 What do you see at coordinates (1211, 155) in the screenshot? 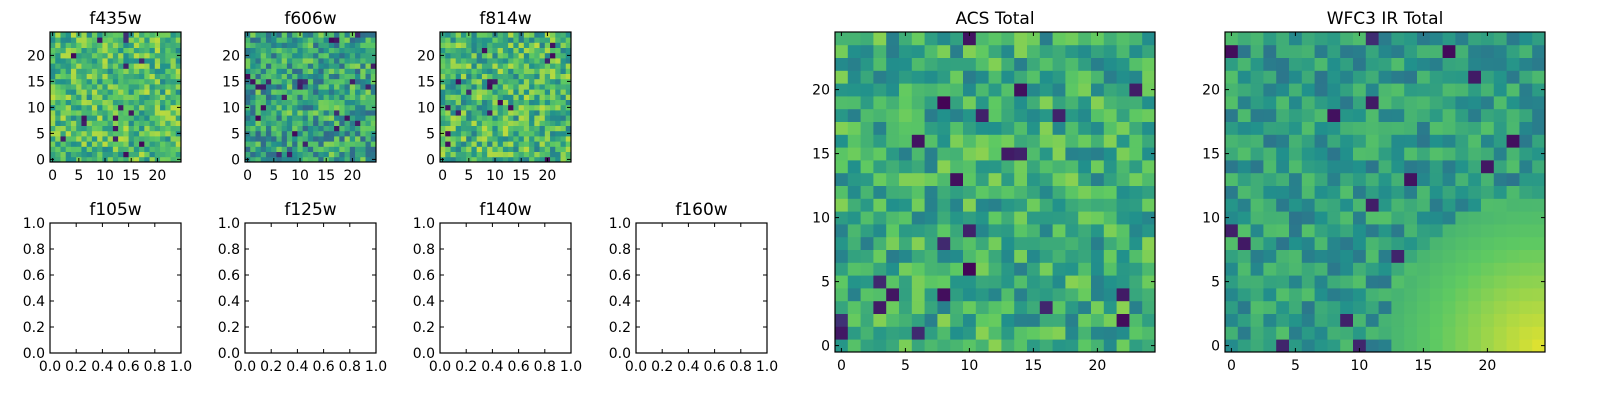
I see `y-tick-label: 15` at bounding box center [1211, 155].